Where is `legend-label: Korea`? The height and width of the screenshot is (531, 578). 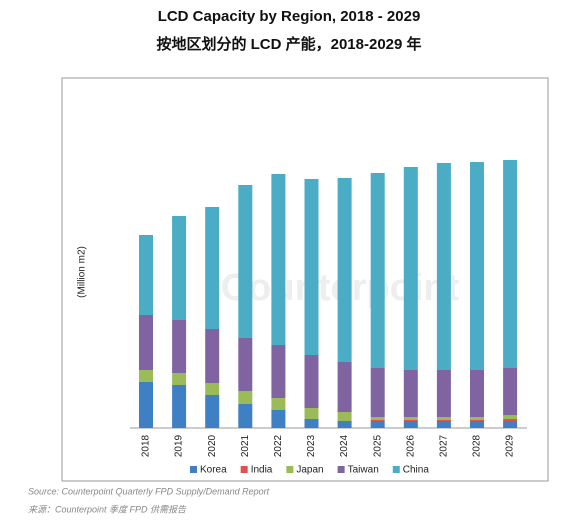
legend-label: Korea is located at coordinates (213, 470).